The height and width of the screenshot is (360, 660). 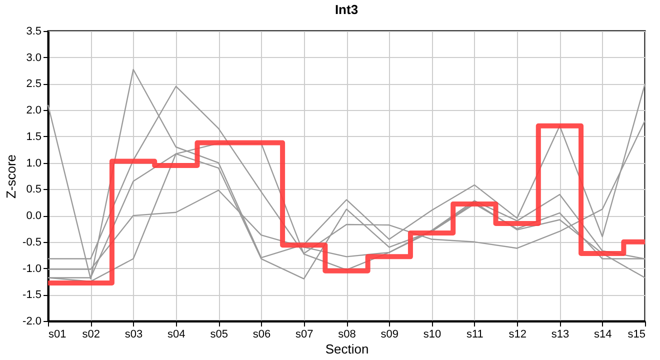 What do you see at coordinates (34, 32) in the screenshot?
I see `y-tick-label: 3.5` at bounding box center [34, 32].